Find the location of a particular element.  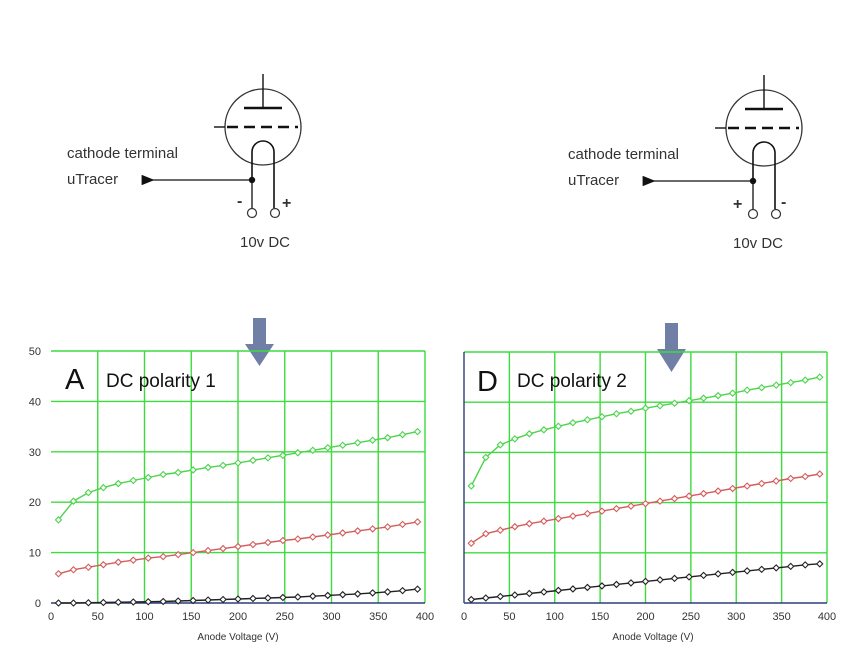

x-tick-label: 100 is located at coordinates (144, 617).